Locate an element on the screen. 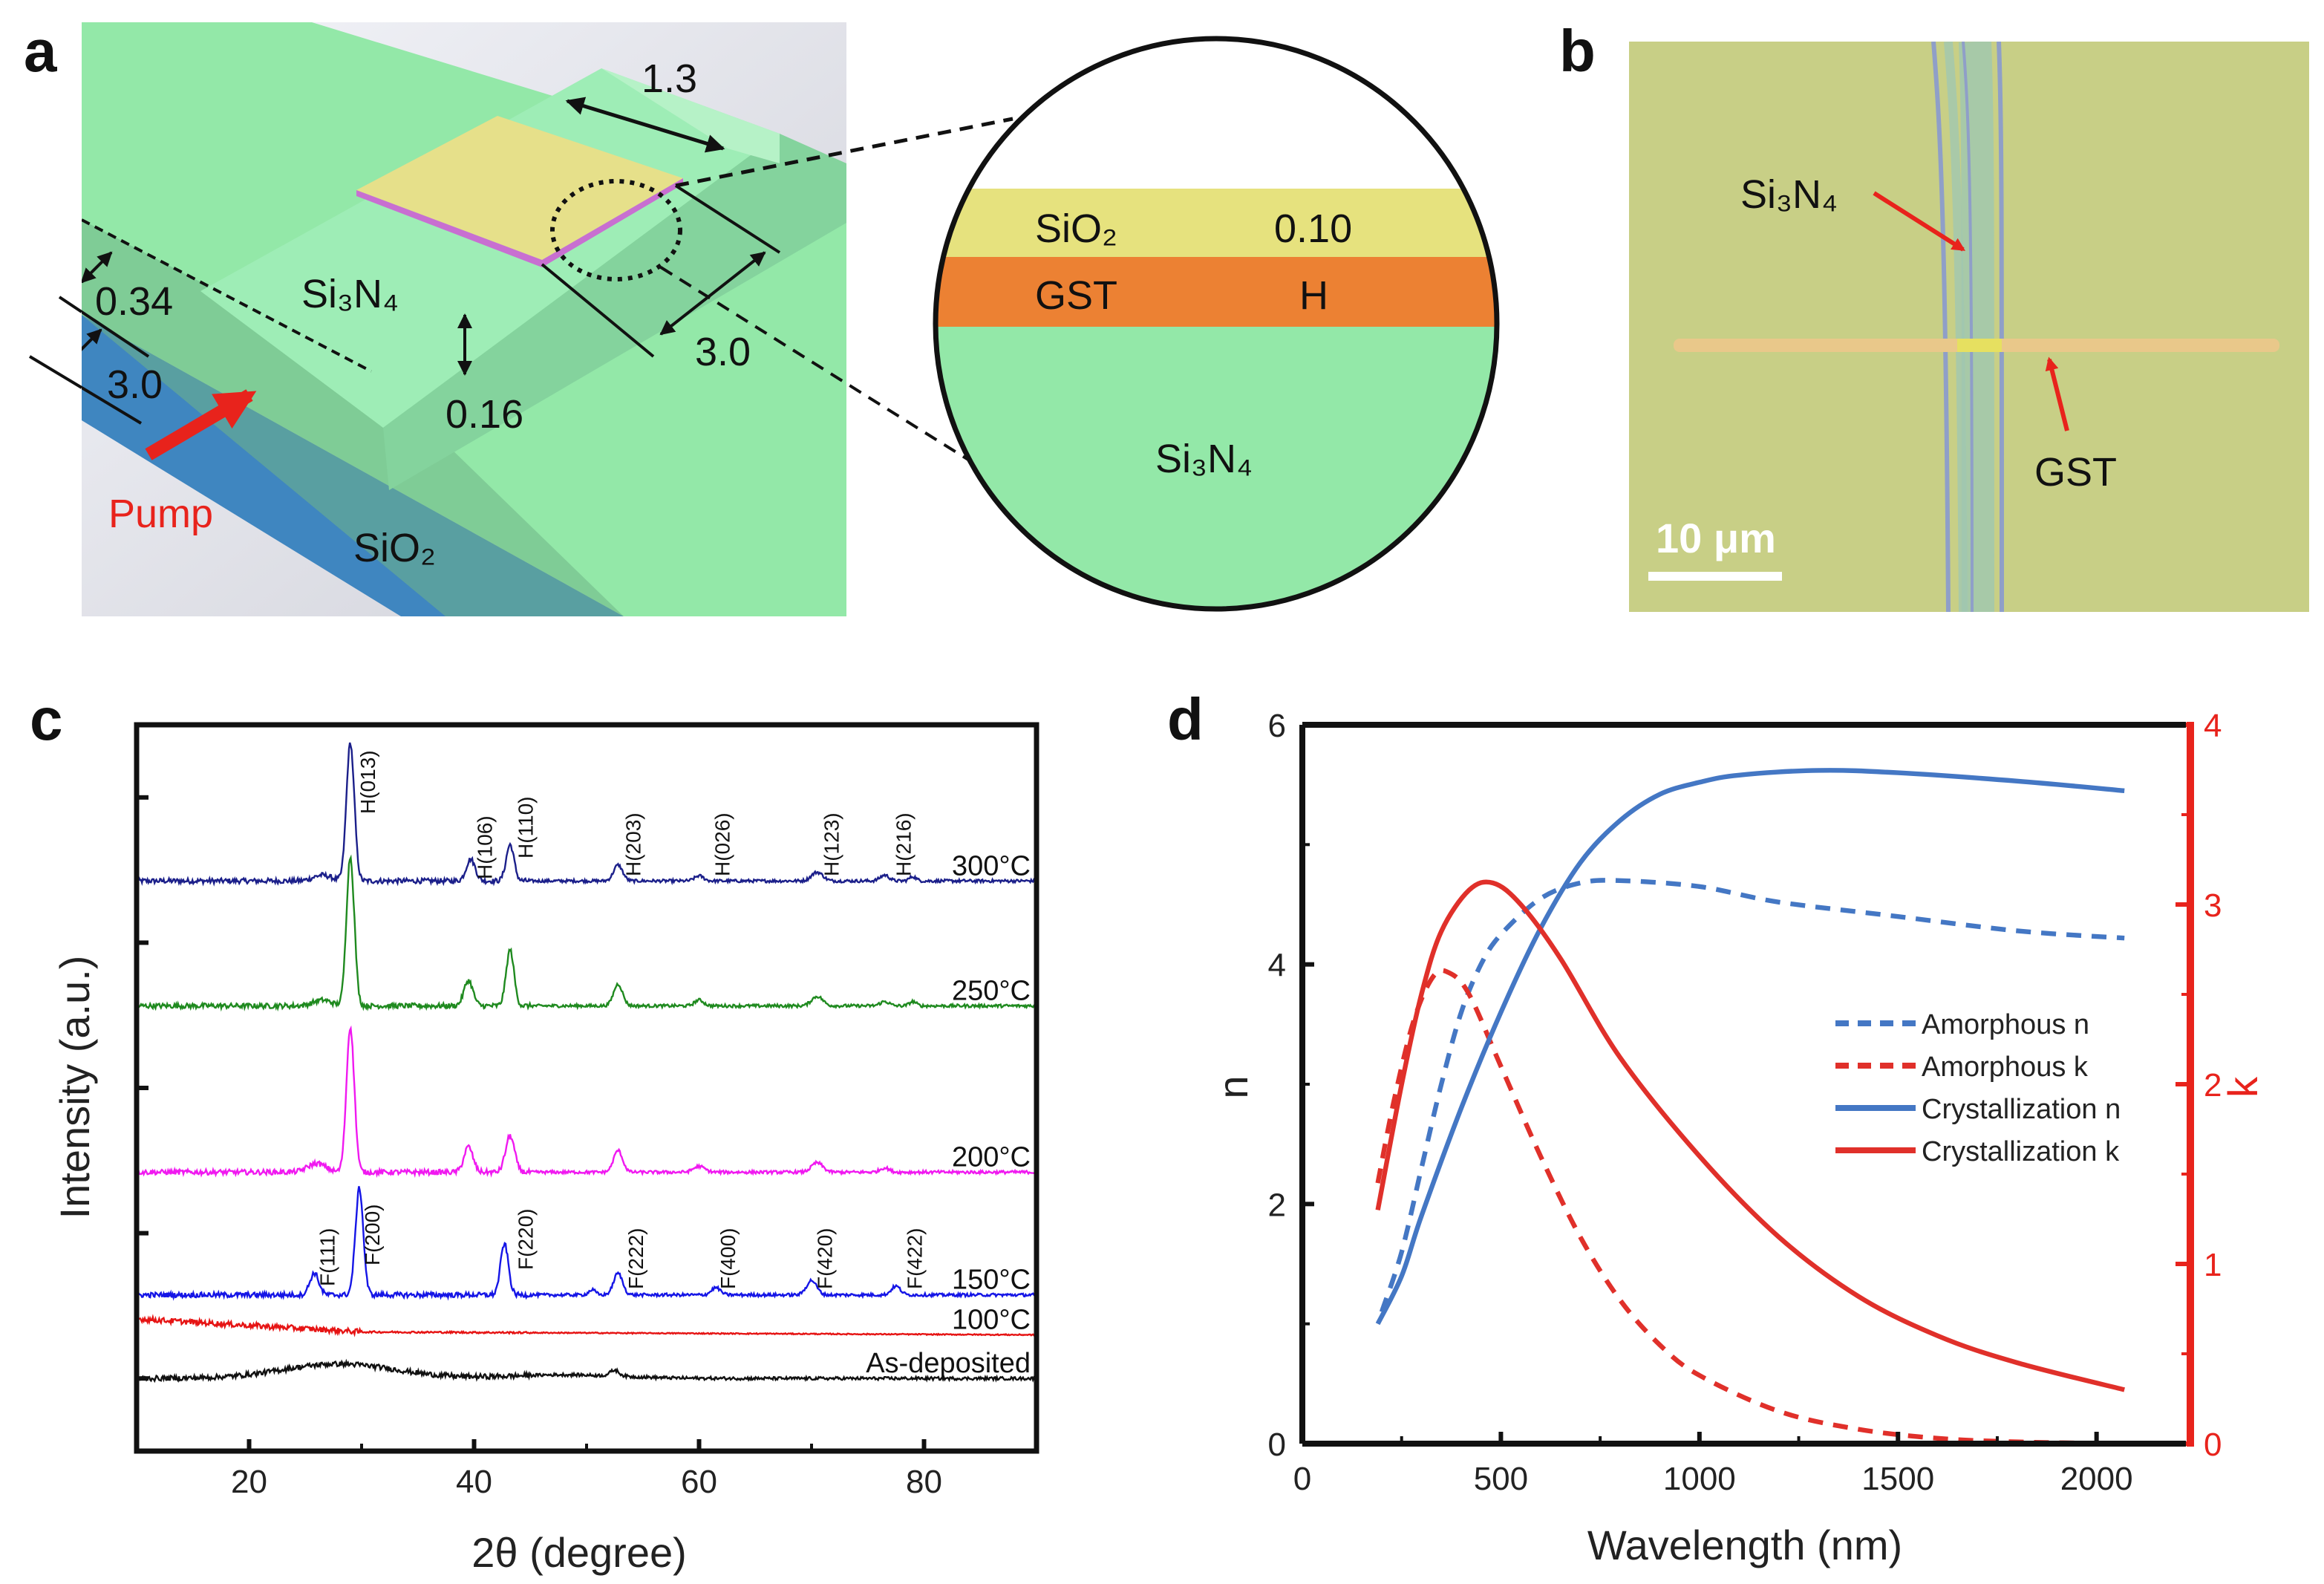  pump-label: Pump is located at coordinates (160, 514).